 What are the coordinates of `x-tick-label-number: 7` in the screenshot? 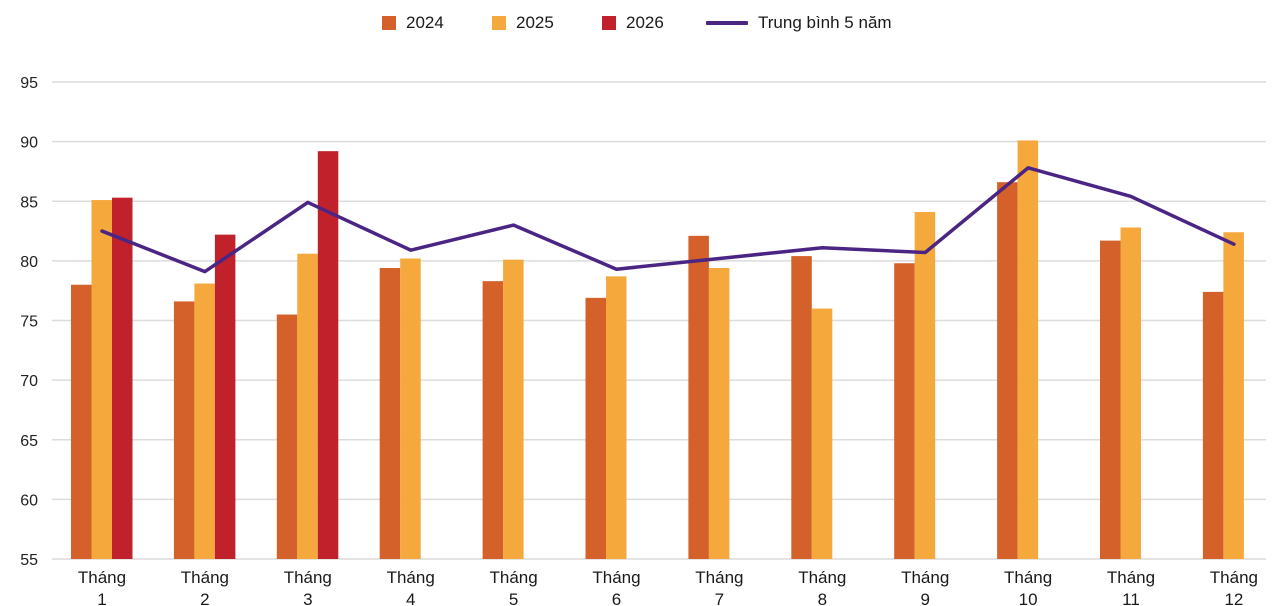 It's located at (719, 598).